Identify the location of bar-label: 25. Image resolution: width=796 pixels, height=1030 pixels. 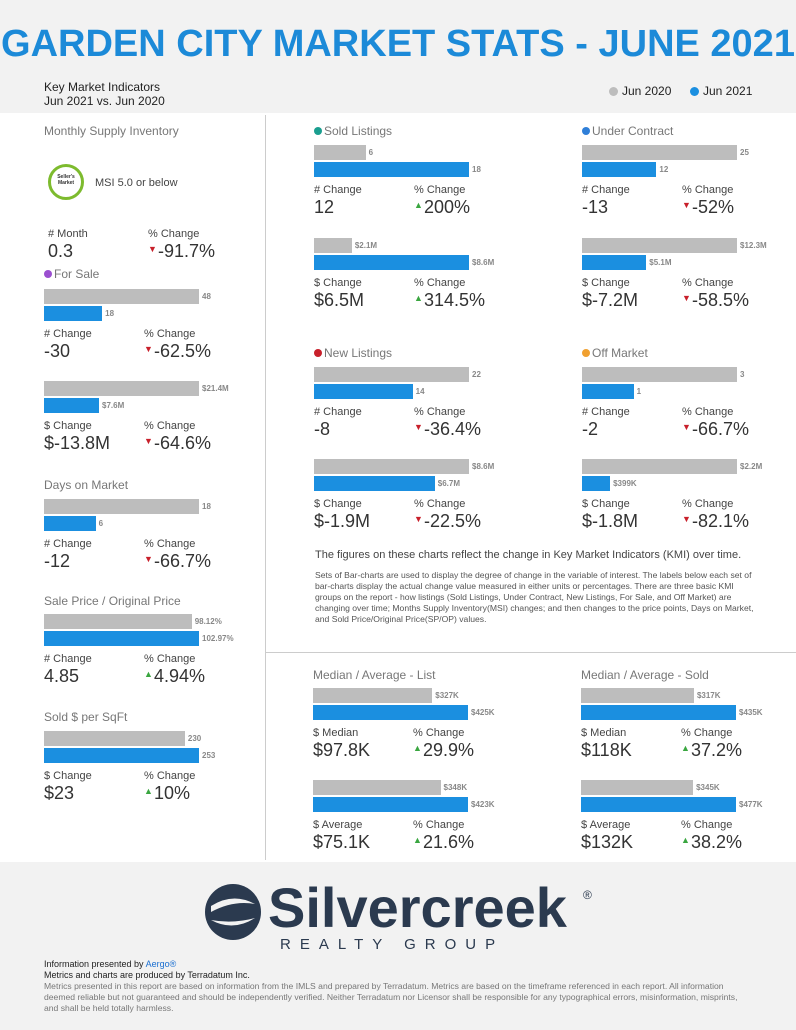
(744, 152).